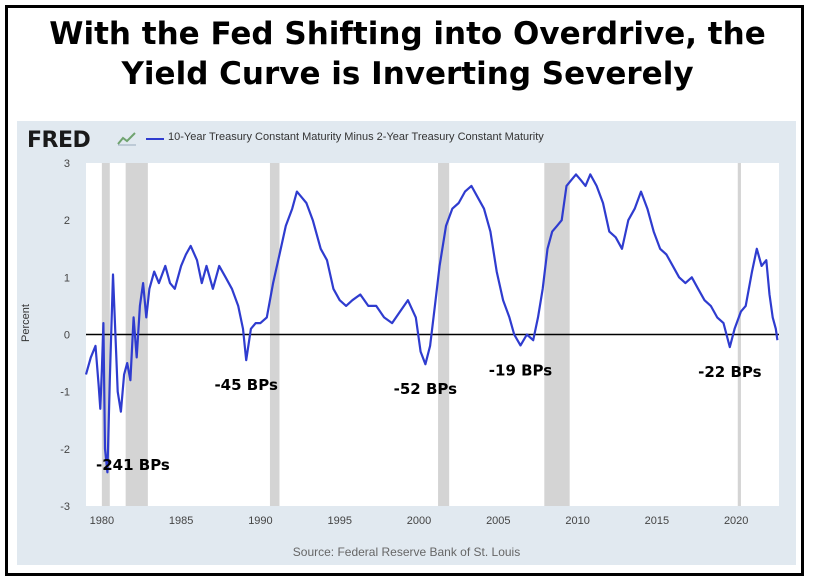 This screenshot has width=815, height=587. What do you see at coordinates (133, 465) in the screenshot?
I see `annotation-label: -241 BPs` at bounding box center [133, 465].